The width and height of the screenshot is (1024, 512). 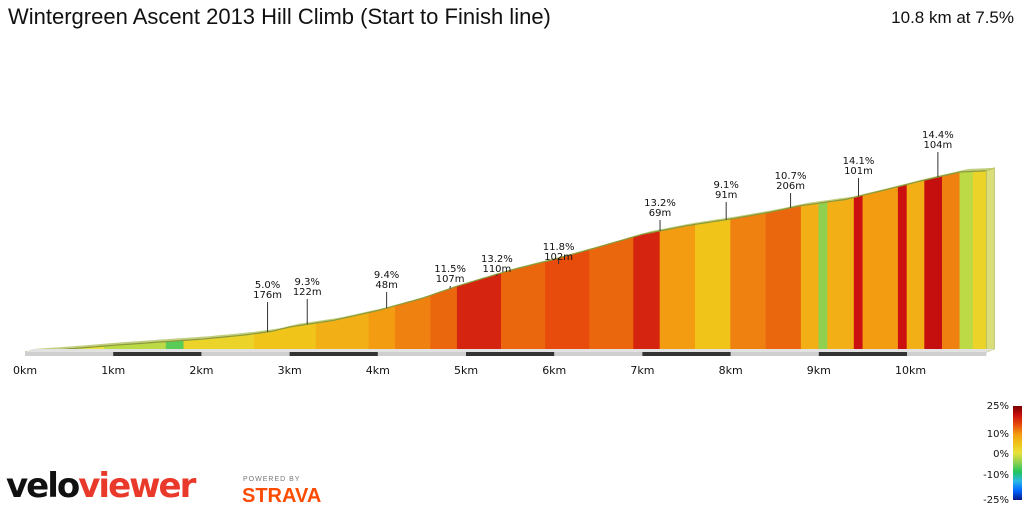 What do you see at coordinates (790, 186) in the screenshot?
I see `annotation-length: 206m` at bounding box center [790, 186].